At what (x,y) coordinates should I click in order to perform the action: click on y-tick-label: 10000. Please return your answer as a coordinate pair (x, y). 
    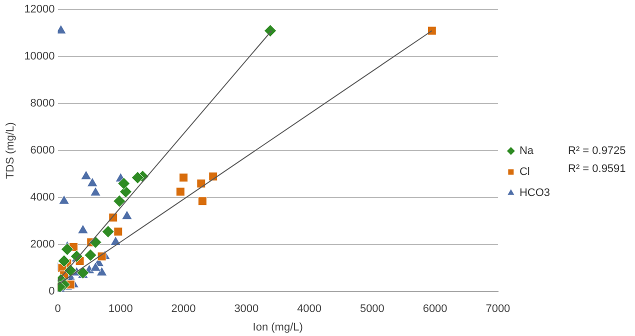
    Looking at the image, I should click on (39, 56).